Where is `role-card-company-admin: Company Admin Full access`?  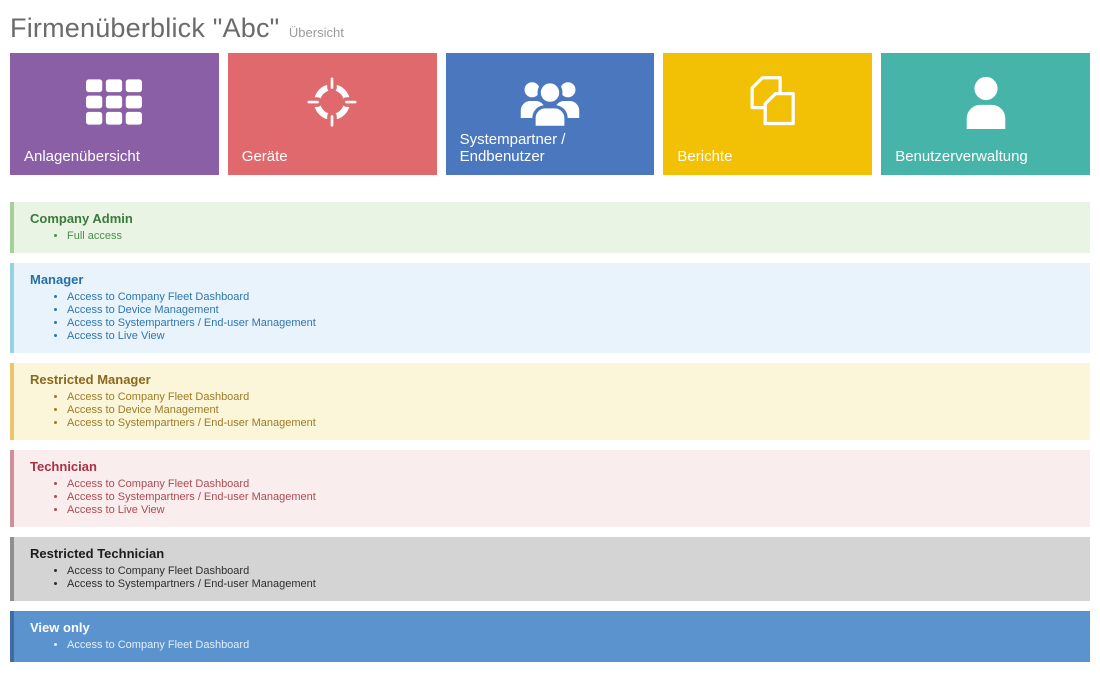
role-card-company-admin: Company Admin Full access is located at coordinates (550, 227).